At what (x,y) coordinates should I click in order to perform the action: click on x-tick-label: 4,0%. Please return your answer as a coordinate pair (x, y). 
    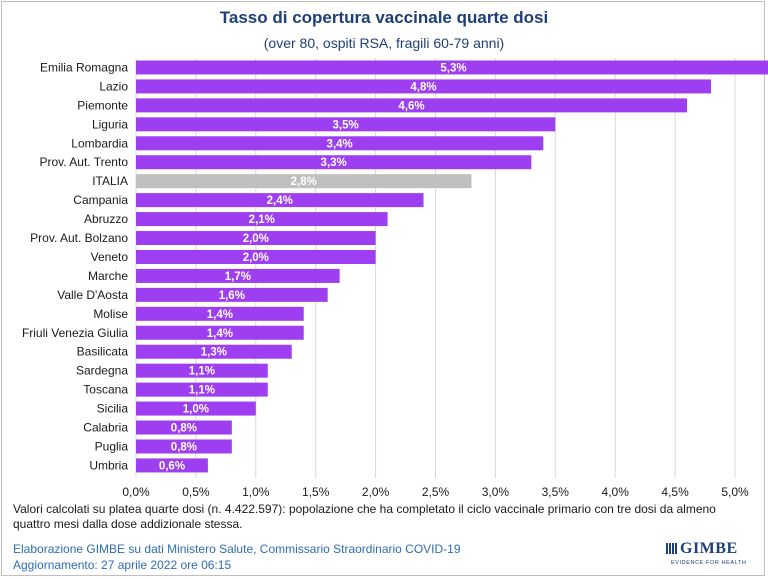
    Looking at the image, I should click on (616, 492).